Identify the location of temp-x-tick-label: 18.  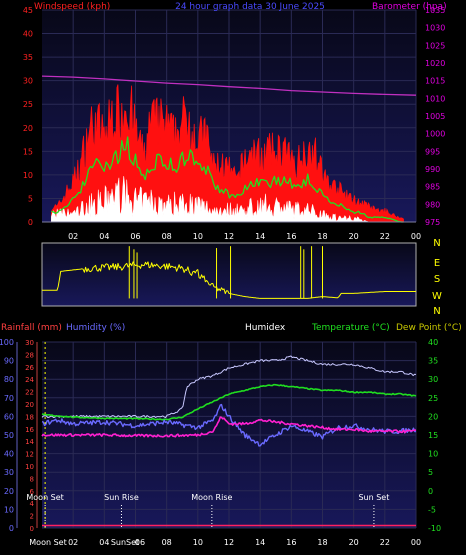
(322, 542).